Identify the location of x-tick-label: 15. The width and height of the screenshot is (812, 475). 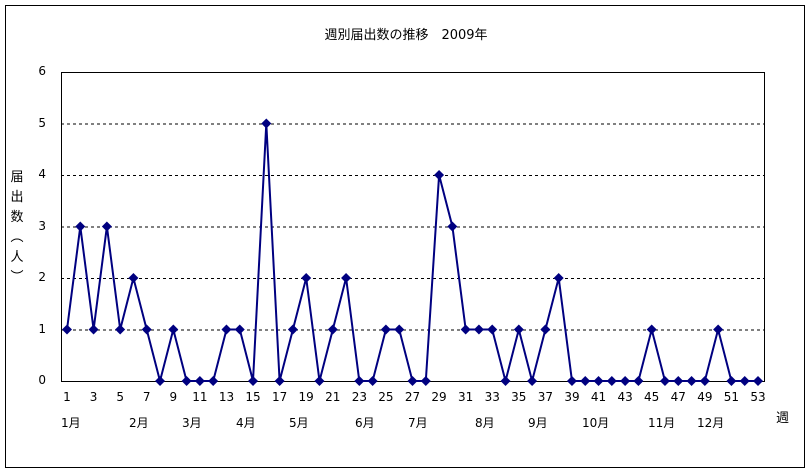
(253, 397).